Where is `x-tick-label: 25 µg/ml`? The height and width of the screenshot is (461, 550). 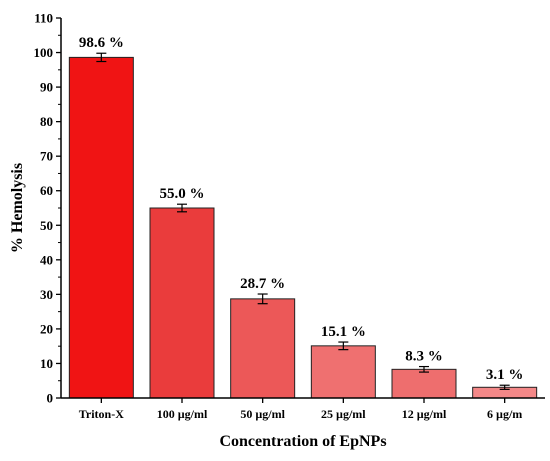 x-tick-label: 25 µg/ml is located at coordinates (343, 414).